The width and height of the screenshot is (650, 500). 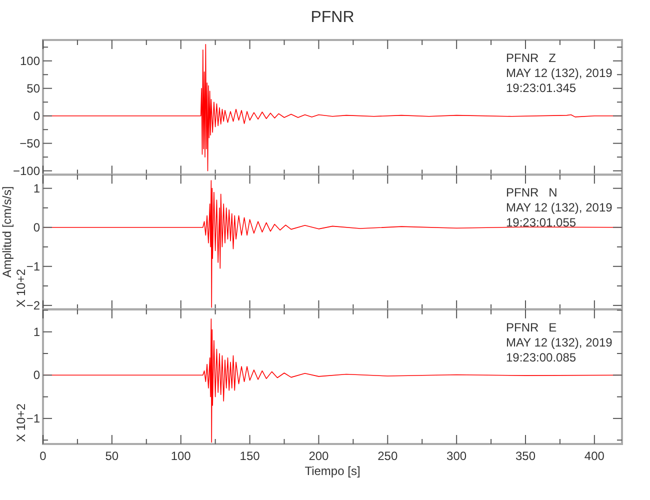 What do you see at coordinates (30, 61) in the screenshot?
I see `y-tick-label: 100` at bounding box center [30, 61].